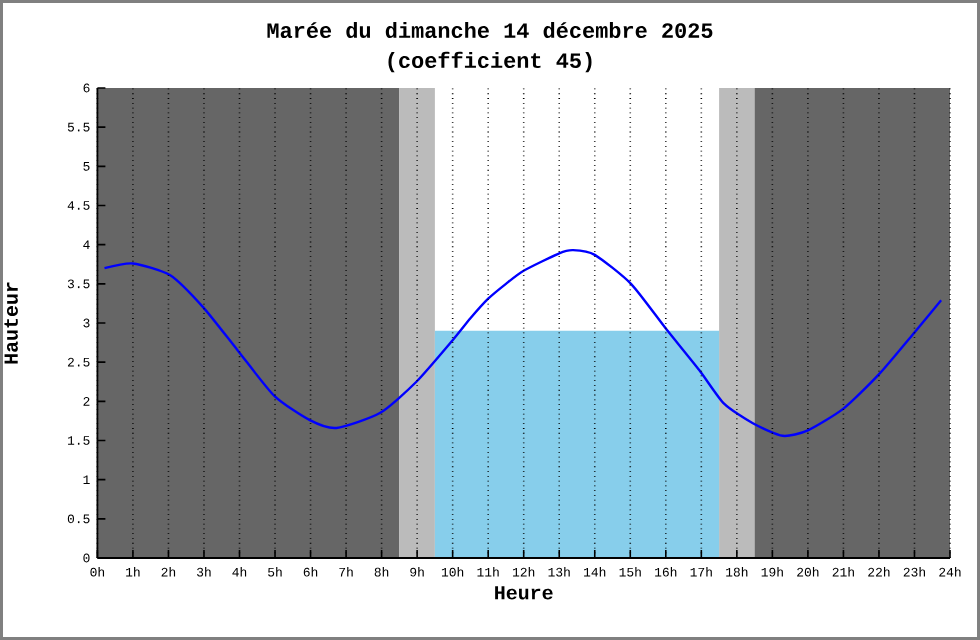  I want to click on x-axis-title: Heure, so click(524, 593).